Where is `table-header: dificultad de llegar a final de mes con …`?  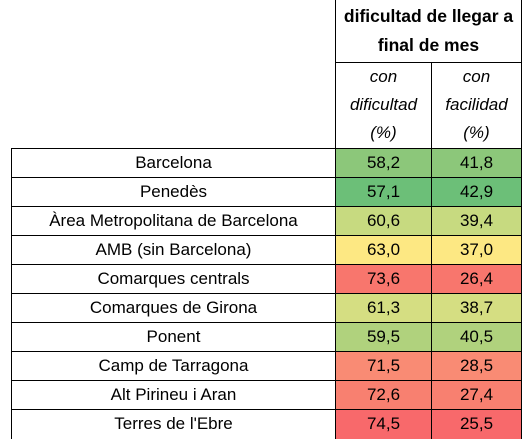 table-header: dificultad de llegar a final de mes con … is located at coordinates (428, 74).